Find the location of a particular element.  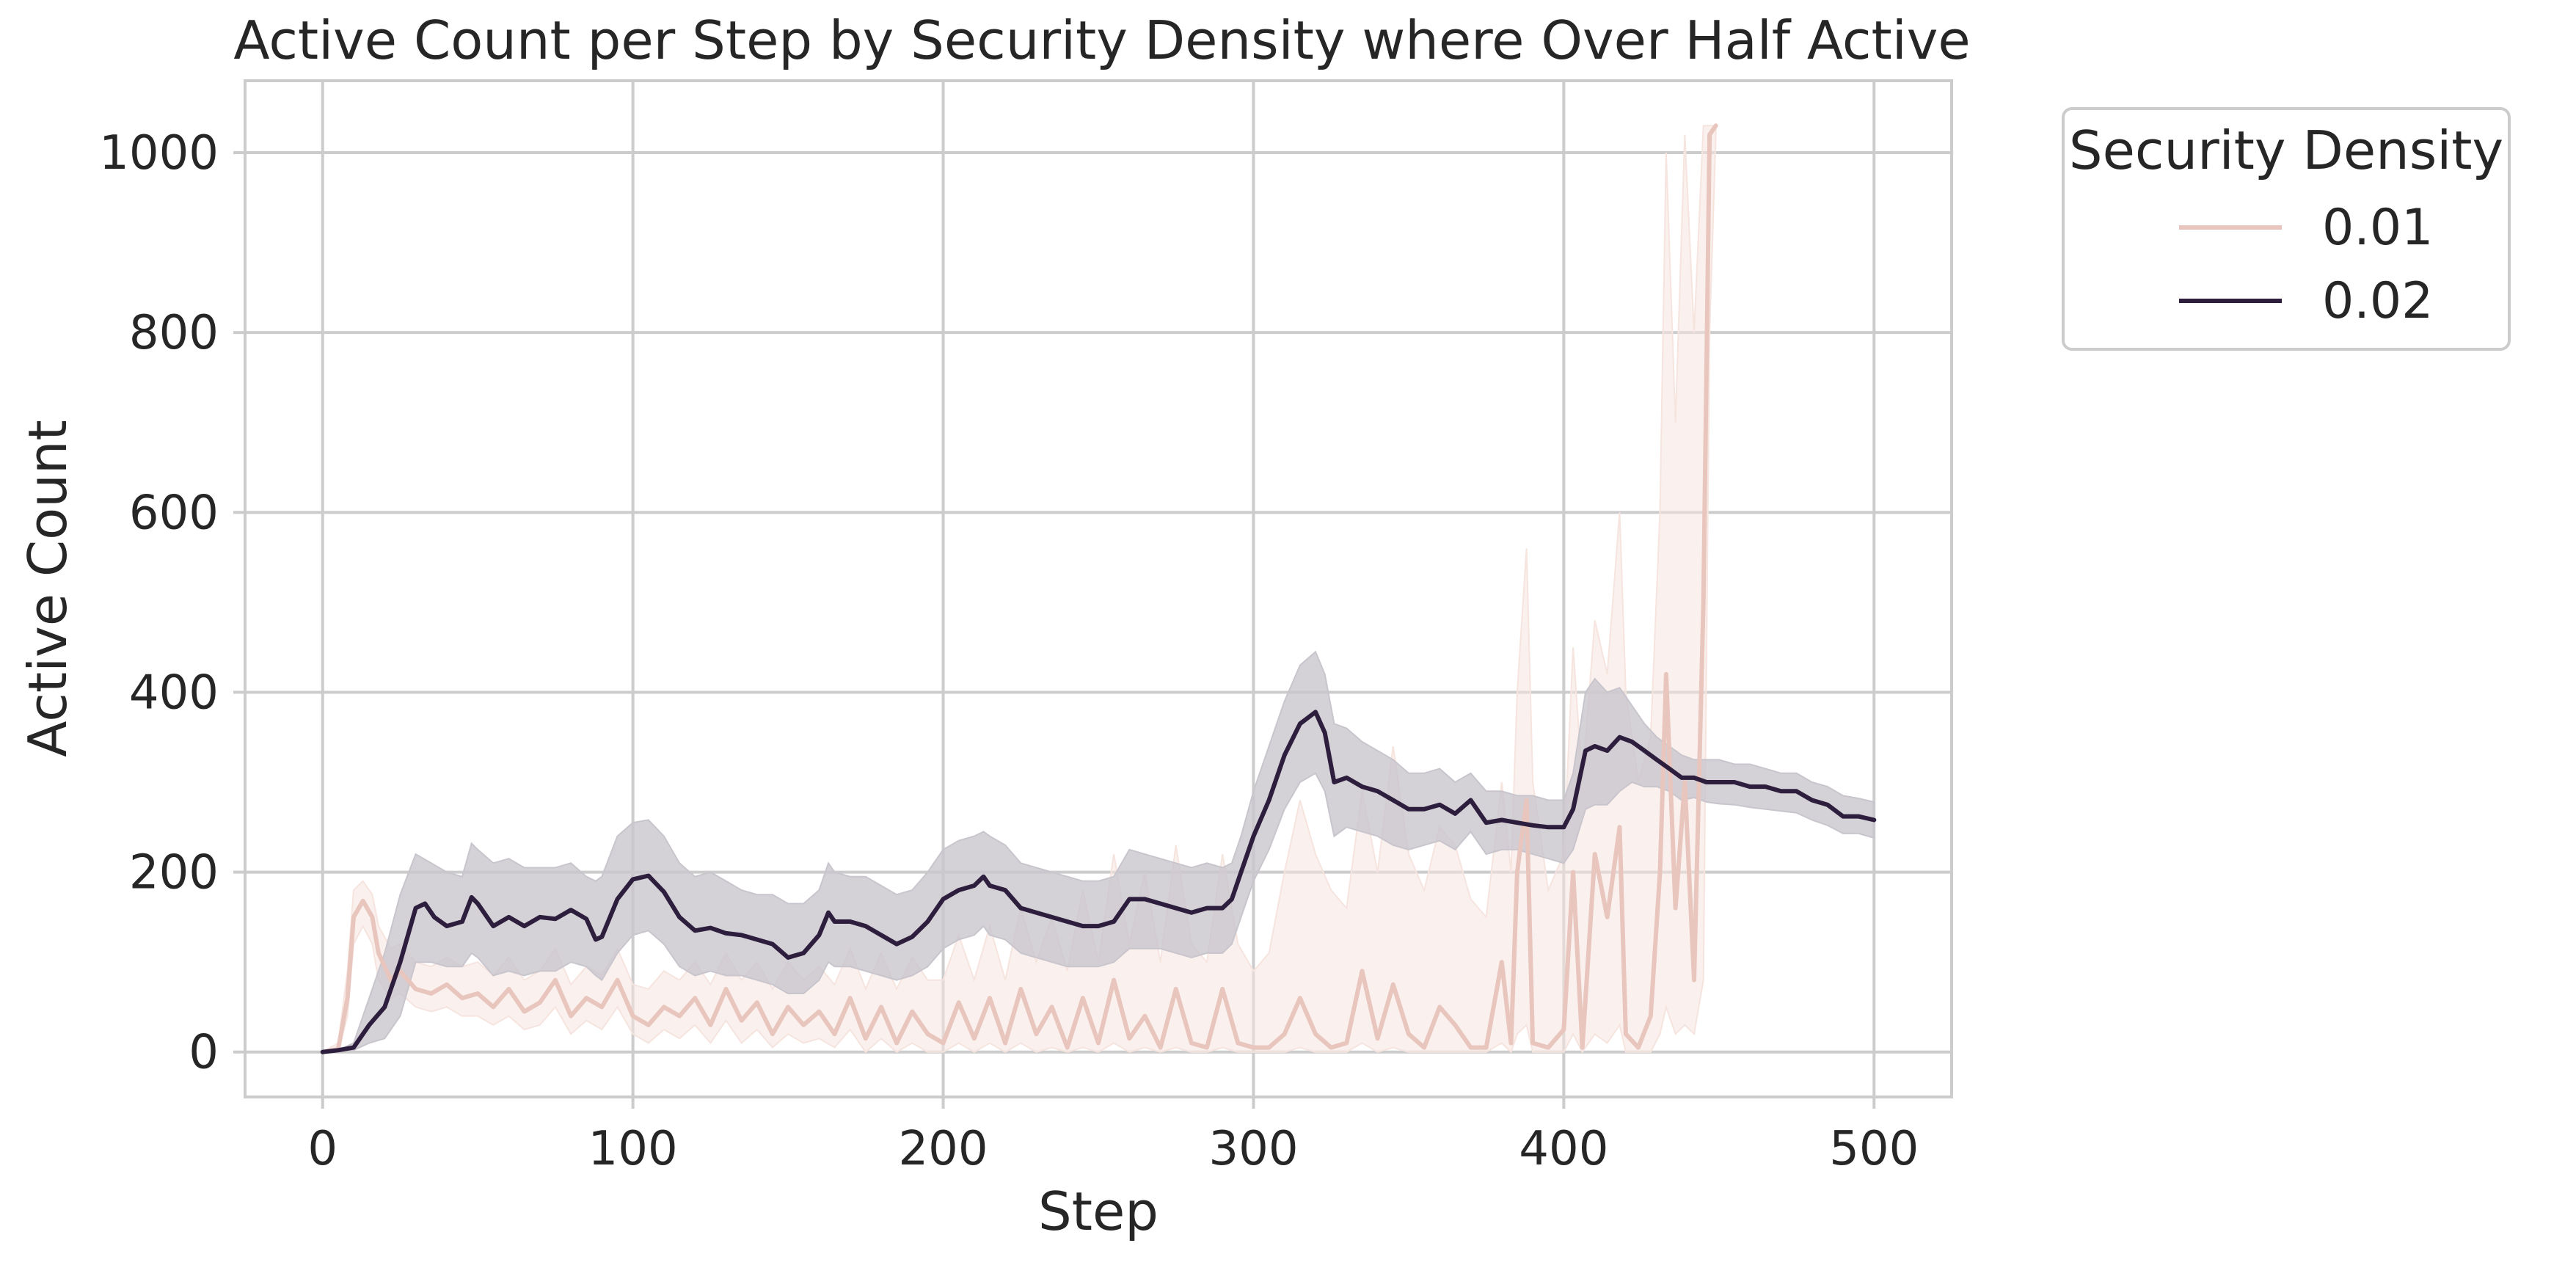

legend-label-0.01: 0.01 is located at coordinates (2378, 228).